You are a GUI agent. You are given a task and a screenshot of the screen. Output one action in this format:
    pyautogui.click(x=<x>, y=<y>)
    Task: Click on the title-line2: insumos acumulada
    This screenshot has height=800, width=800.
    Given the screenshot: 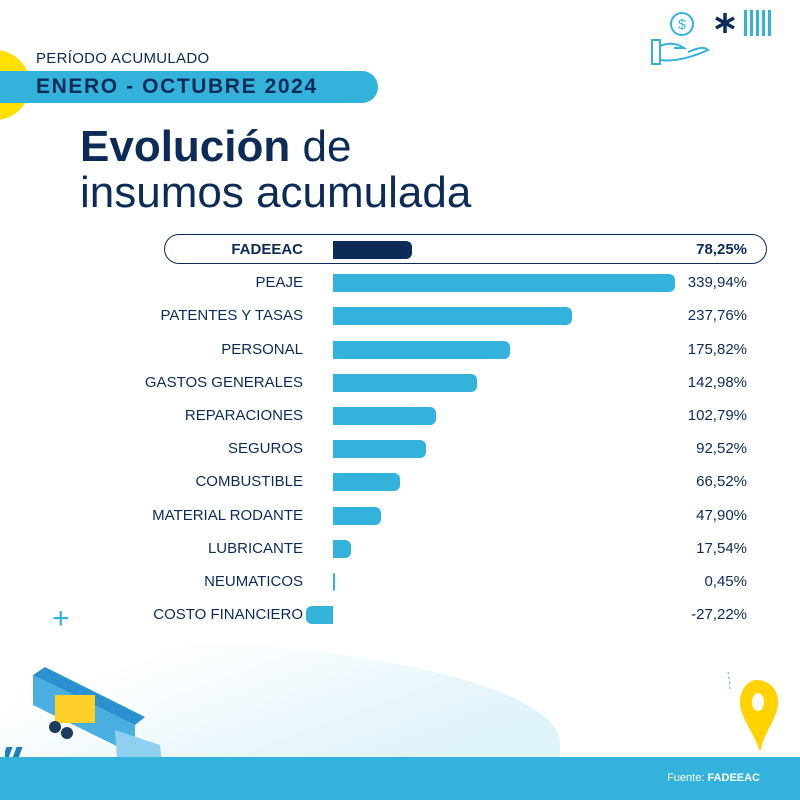 What is the action you would take?
    pyautogui.click(x=276, y=192)
    